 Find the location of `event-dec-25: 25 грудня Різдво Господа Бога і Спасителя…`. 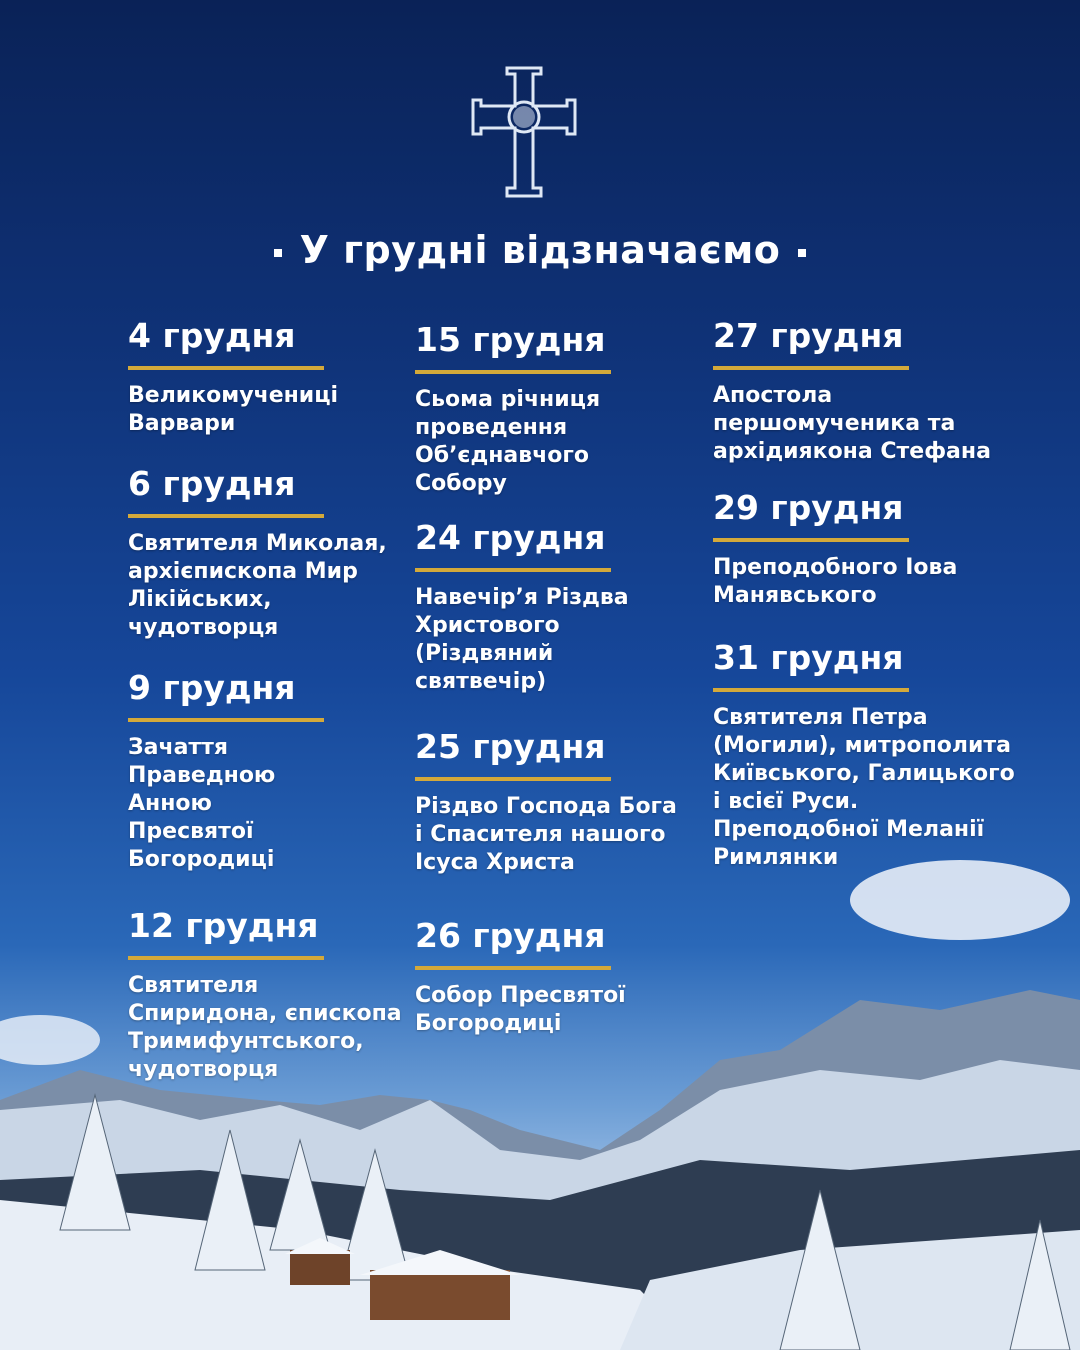

event-dec-25: 25 грудня Різдво Господа Бога і Спасителя… is located at coordinates (560, 802).